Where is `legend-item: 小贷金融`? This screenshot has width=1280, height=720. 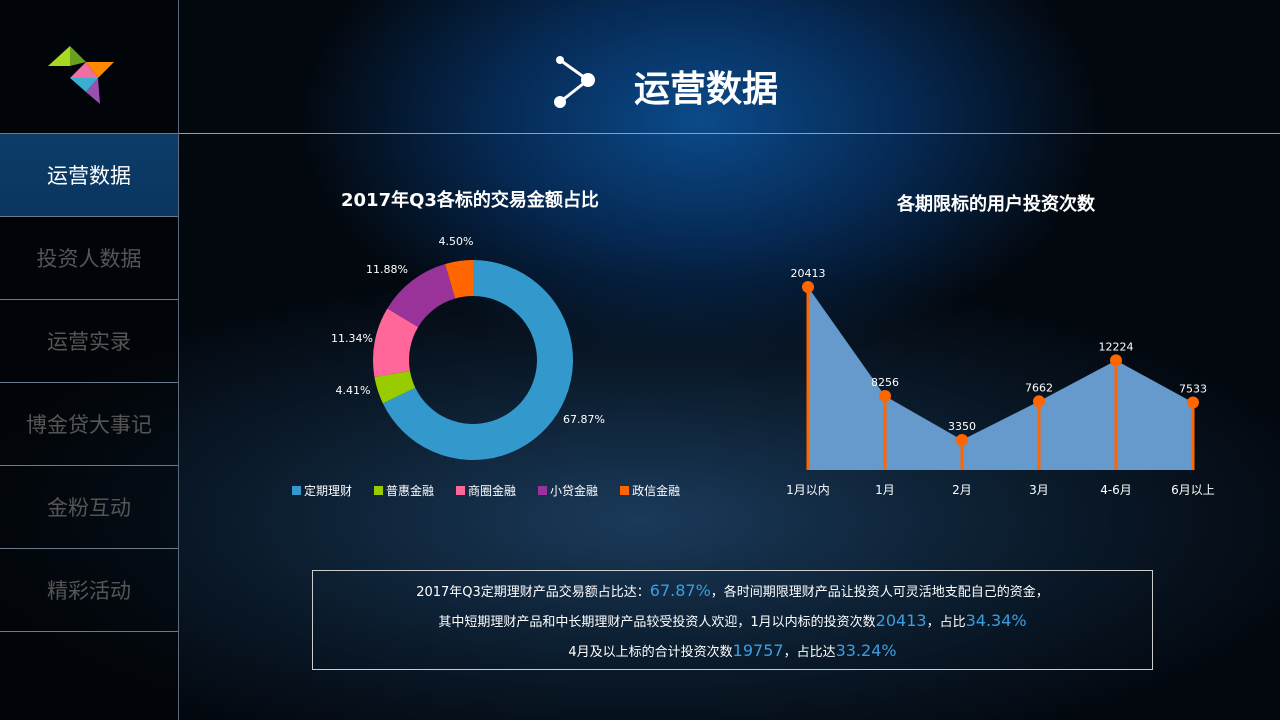
legend-item: 小贷金融 is located at coordinates (568, 490).